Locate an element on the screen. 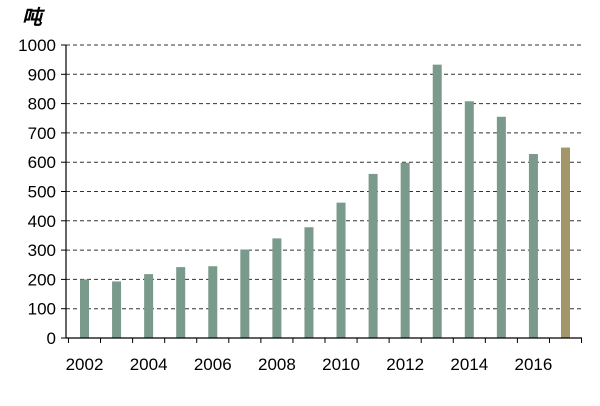 This screenshot has height=406, width=600. y-tick-label: 900 is located at coordinates (42, 74).